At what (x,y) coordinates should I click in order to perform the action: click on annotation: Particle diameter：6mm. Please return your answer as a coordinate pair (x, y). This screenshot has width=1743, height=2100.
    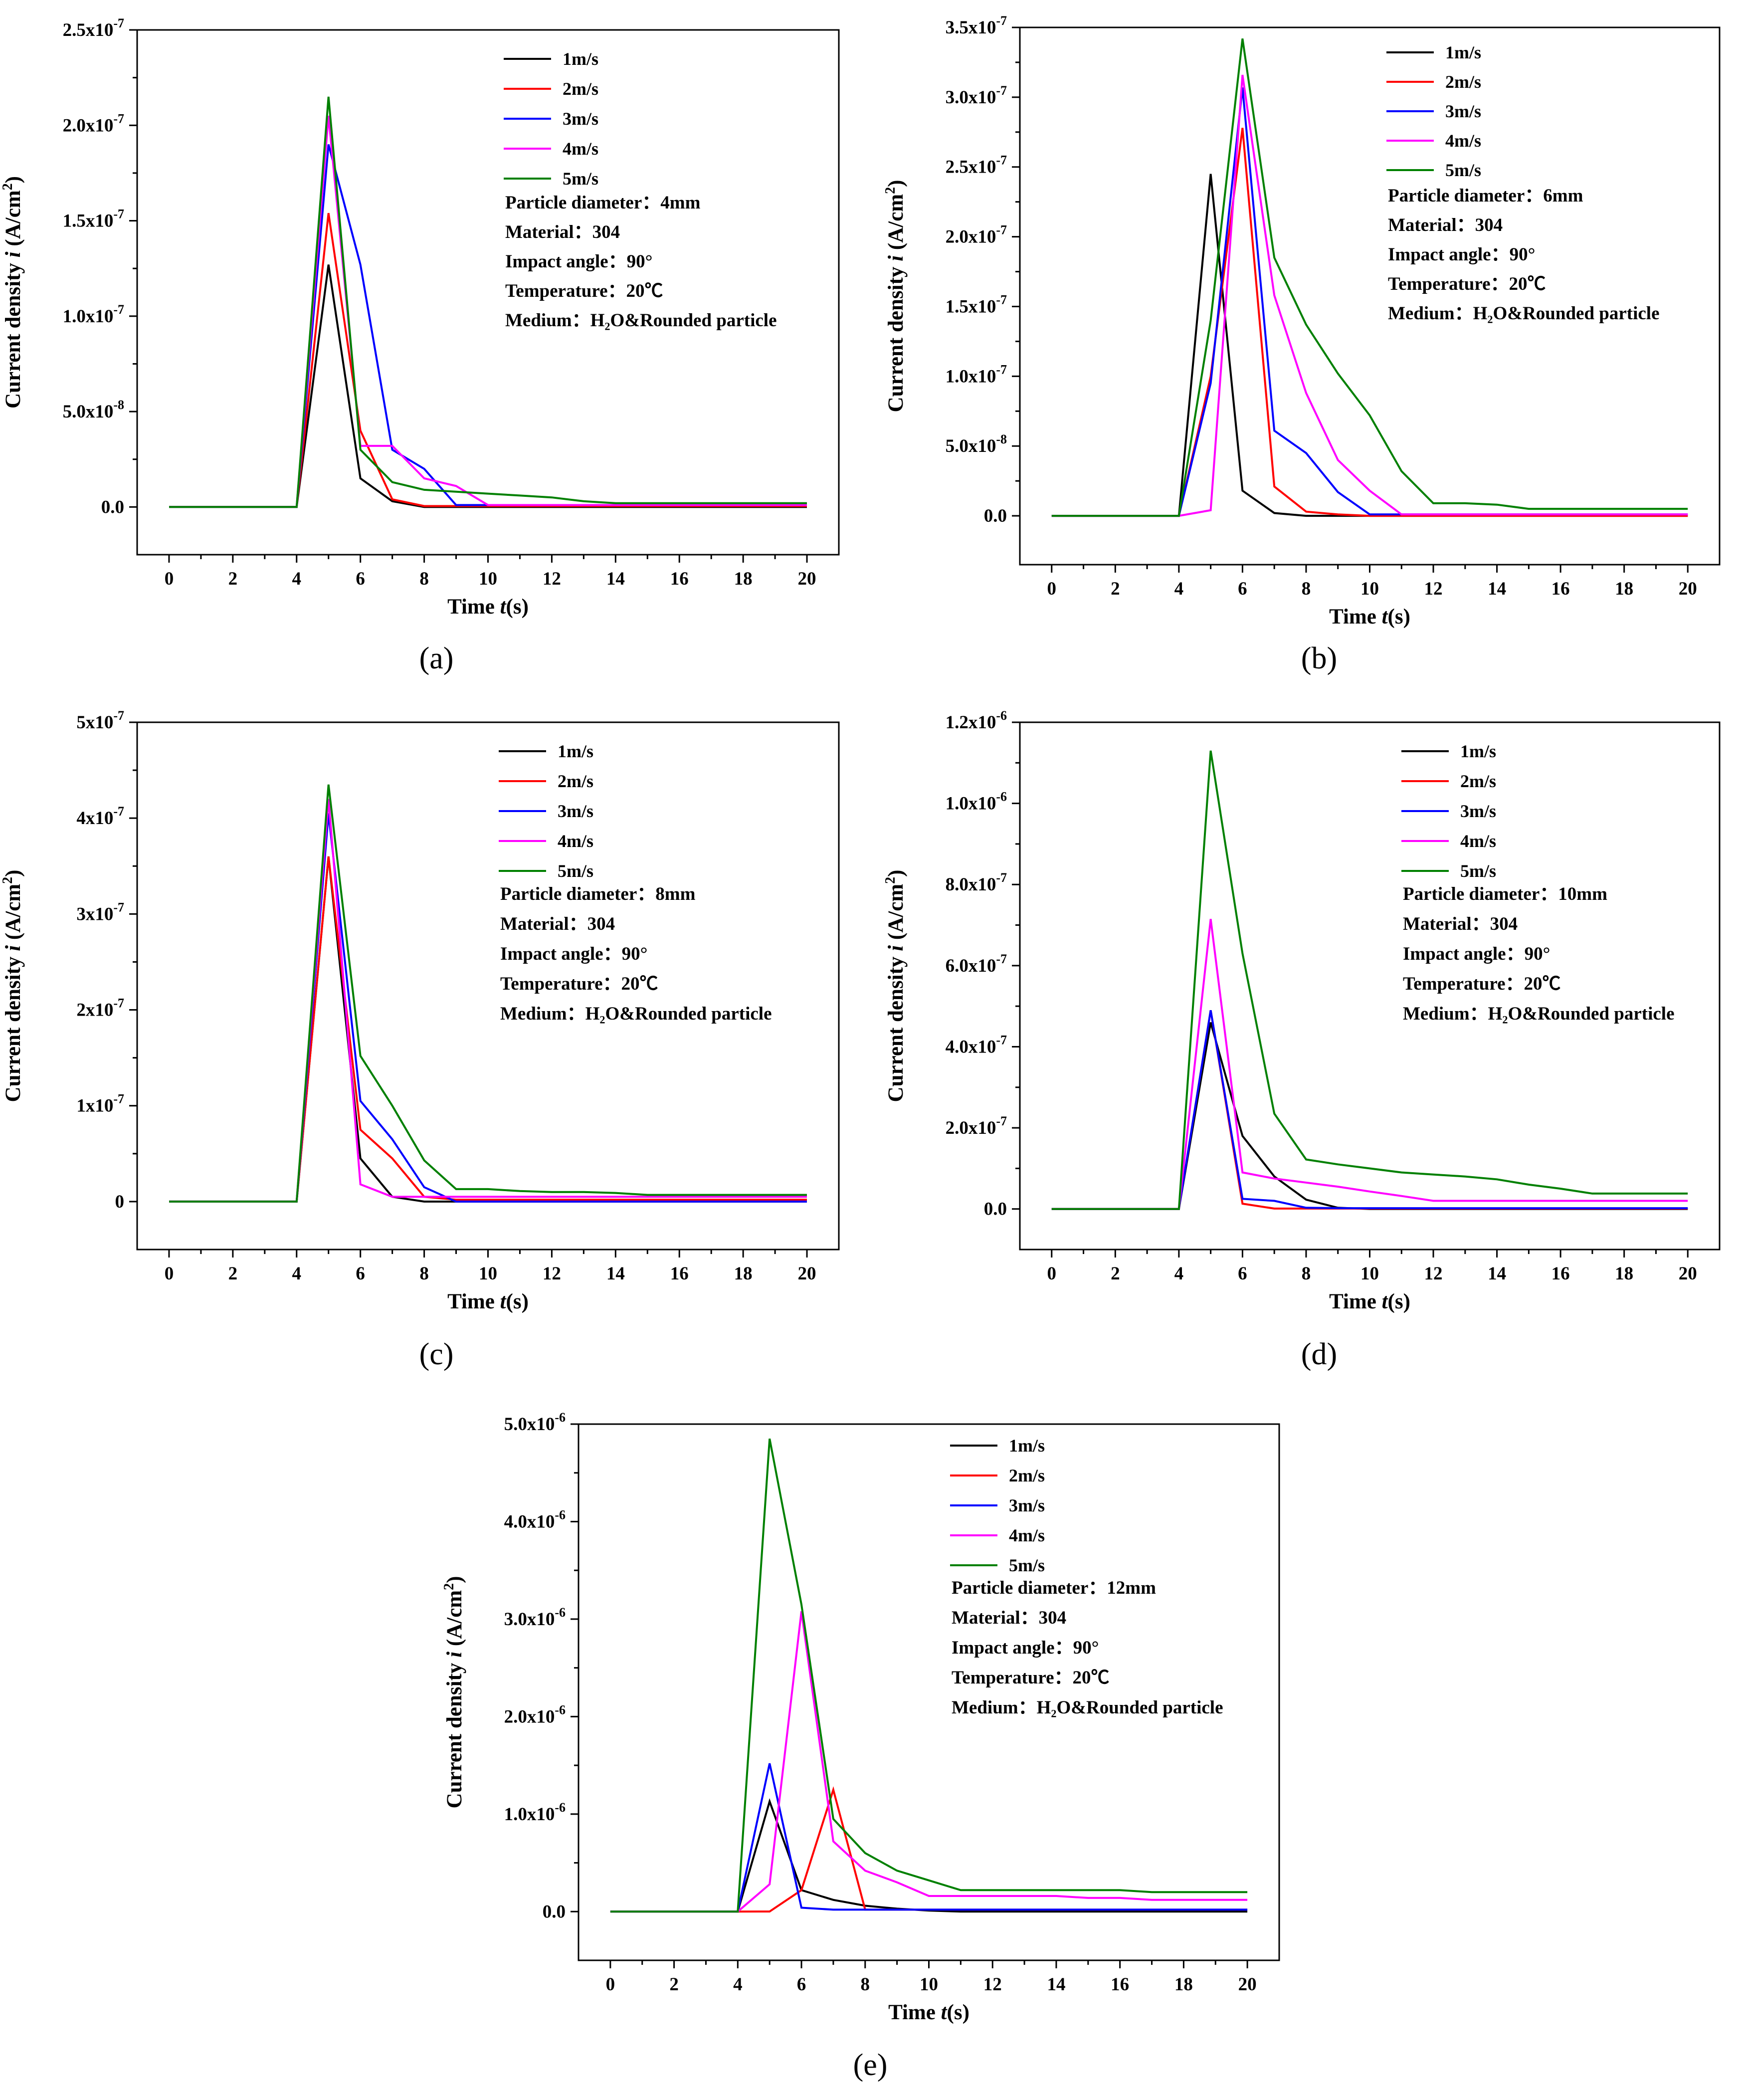
    Looking at the image, I should click on (1485, 196).